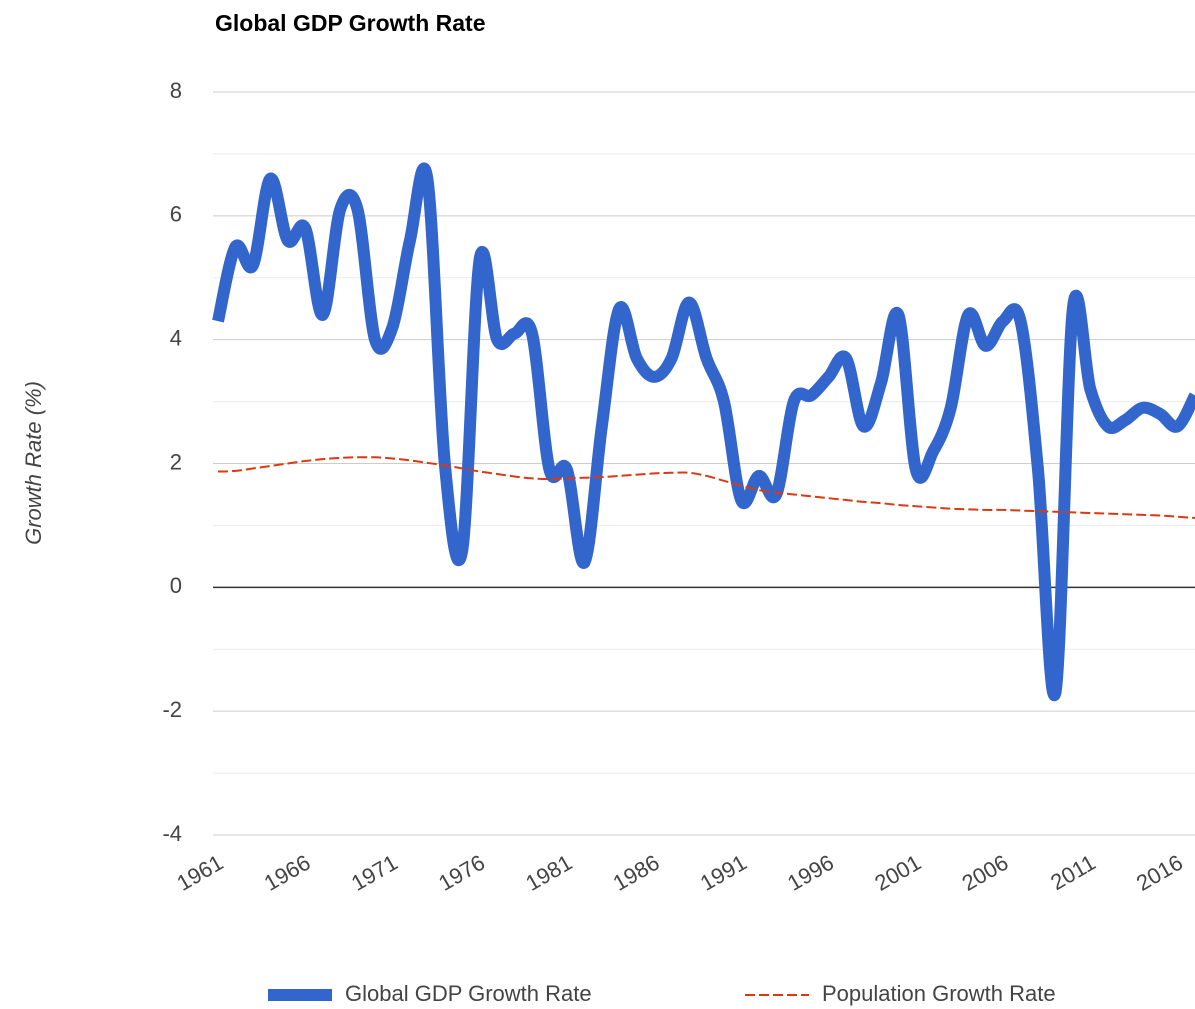 Image resolution: width=1195 pixels, height=1009 pixels. What do you see at coordinates (985, 873) in the screenshot?
I see `x-tick-label: 2006` at bounding box center [985, 873].